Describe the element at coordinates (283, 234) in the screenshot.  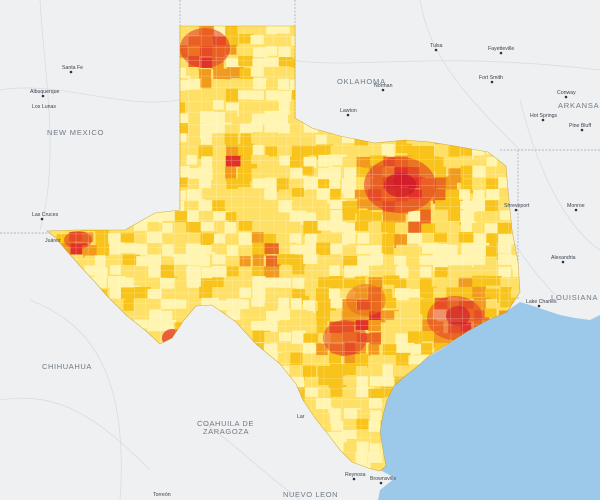
I see `county-line` at that location.